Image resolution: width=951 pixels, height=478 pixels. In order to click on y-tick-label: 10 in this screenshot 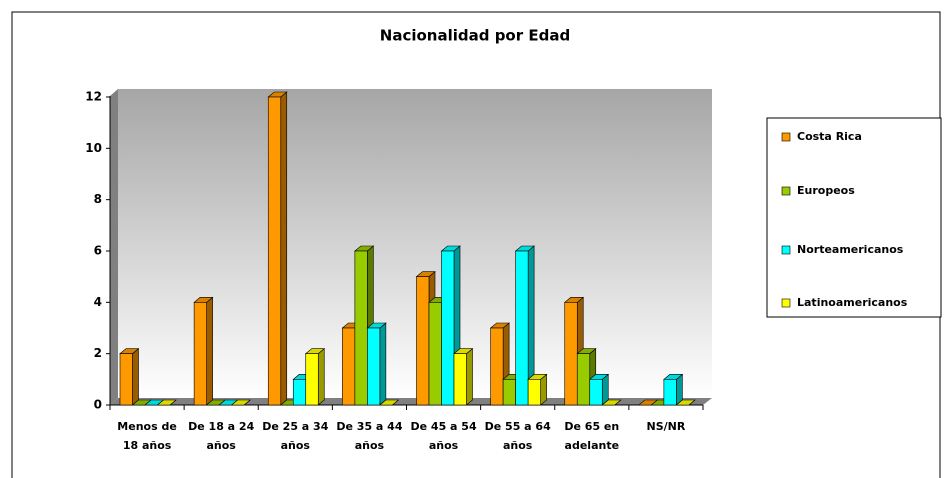, I will do `click(93, 148)`.